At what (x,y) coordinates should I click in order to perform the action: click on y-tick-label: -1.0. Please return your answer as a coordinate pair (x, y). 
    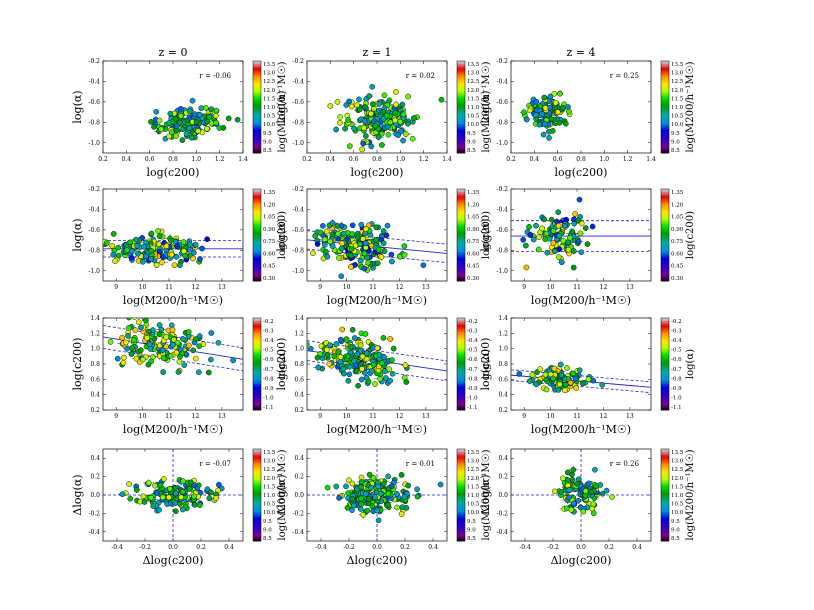
    Looking at the image, I should click on (502, 143).